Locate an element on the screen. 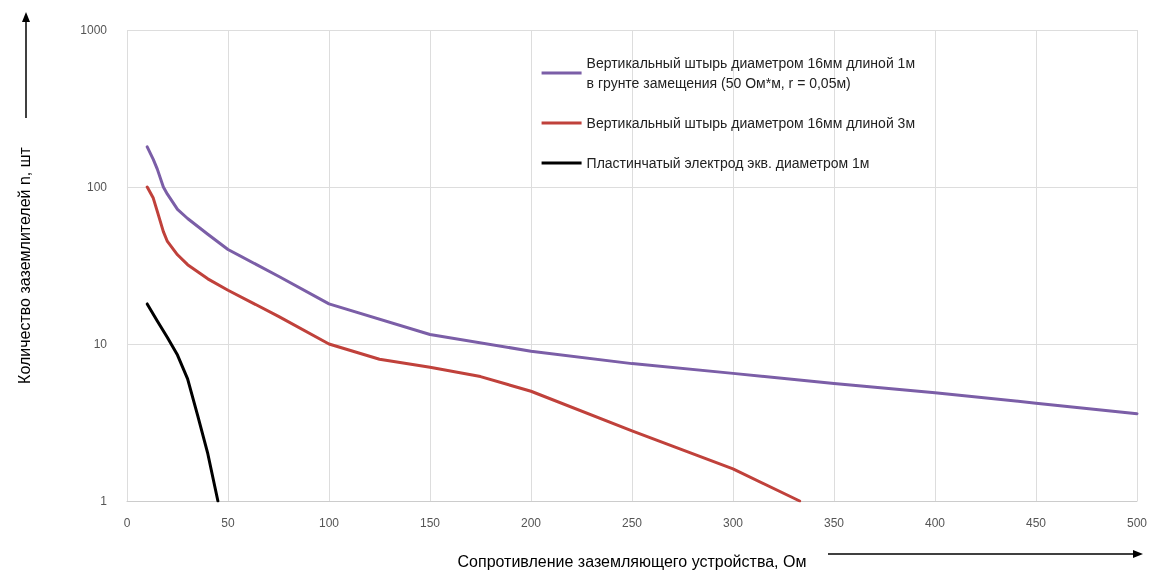  x-tick-label: 300 is located at coordinates (733, 523).